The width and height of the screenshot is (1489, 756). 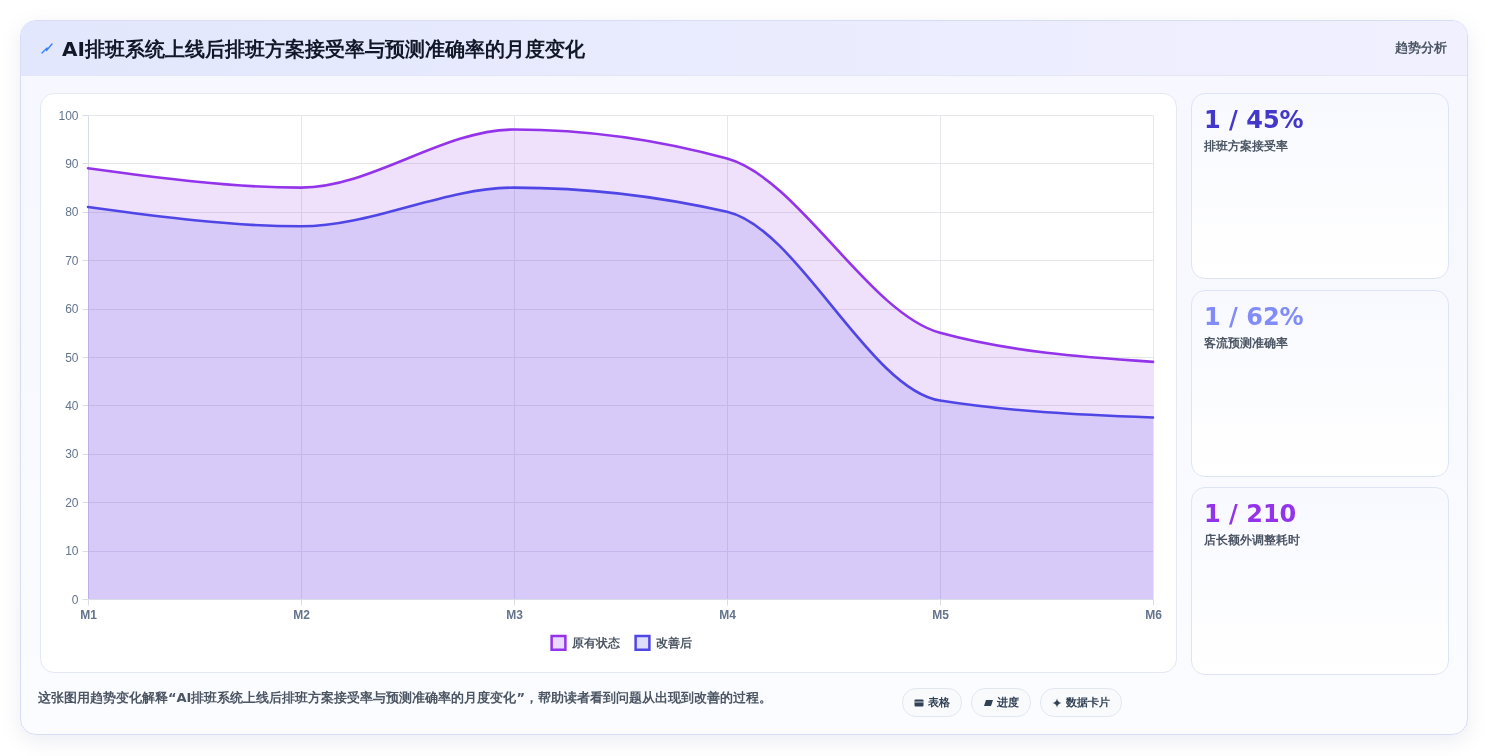 I want to click on text: 1 / 45%, so click(x=1254, y=120).